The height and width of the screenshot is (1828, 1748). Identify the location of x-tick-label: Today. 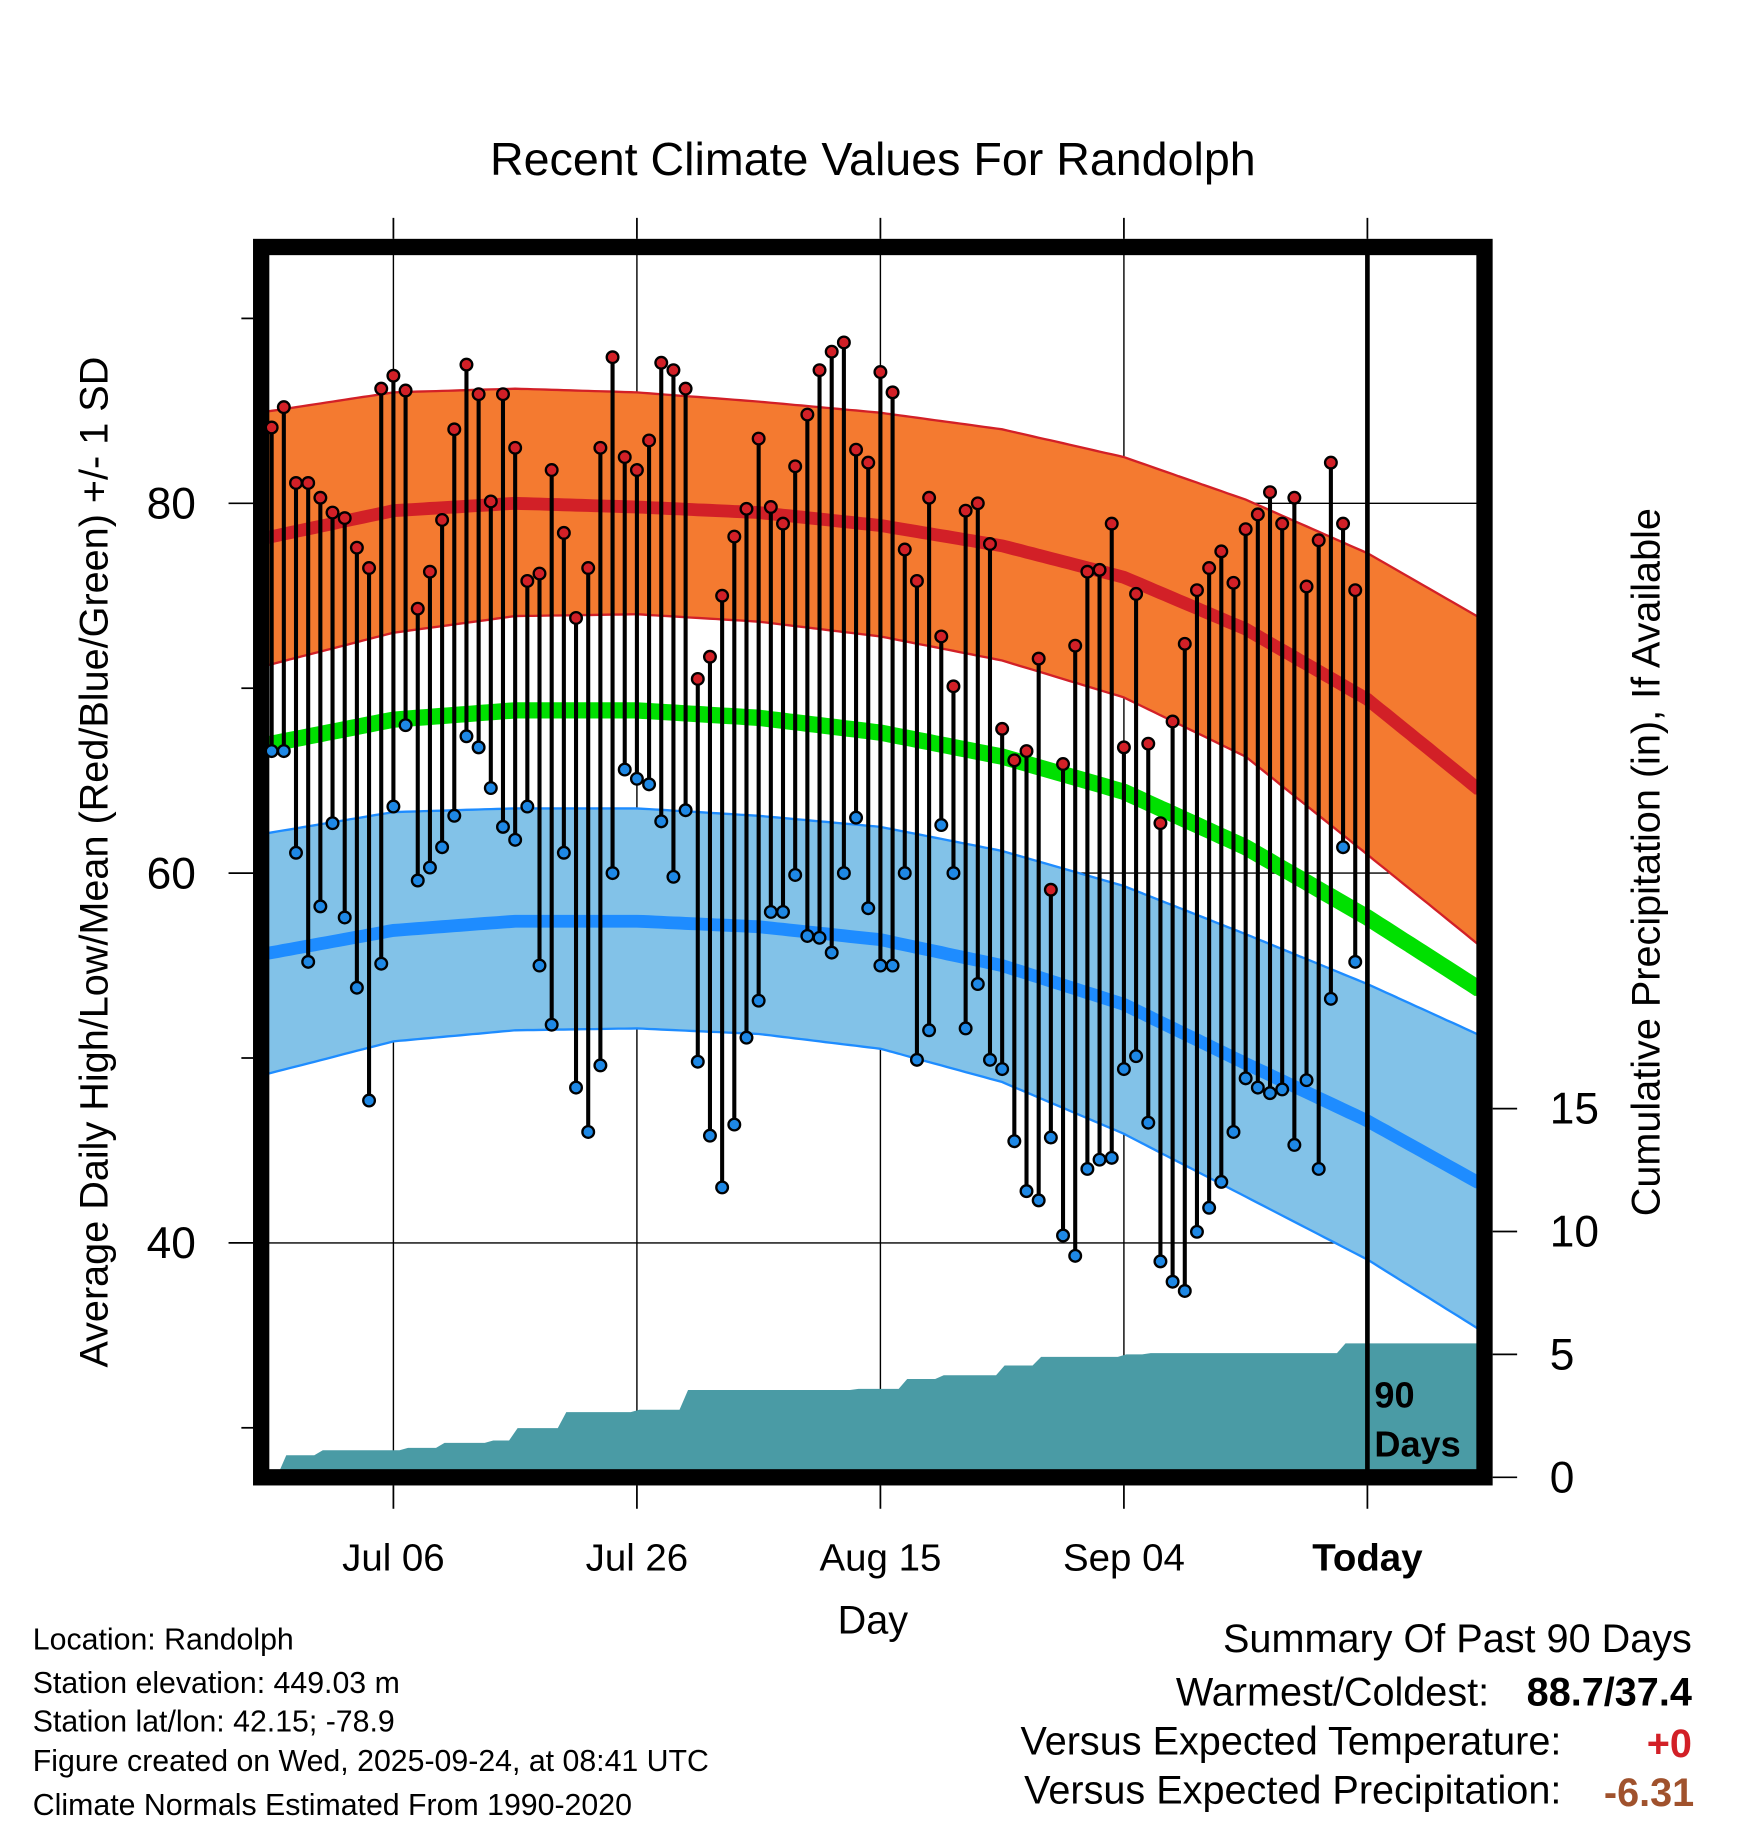
(1367, 1558).